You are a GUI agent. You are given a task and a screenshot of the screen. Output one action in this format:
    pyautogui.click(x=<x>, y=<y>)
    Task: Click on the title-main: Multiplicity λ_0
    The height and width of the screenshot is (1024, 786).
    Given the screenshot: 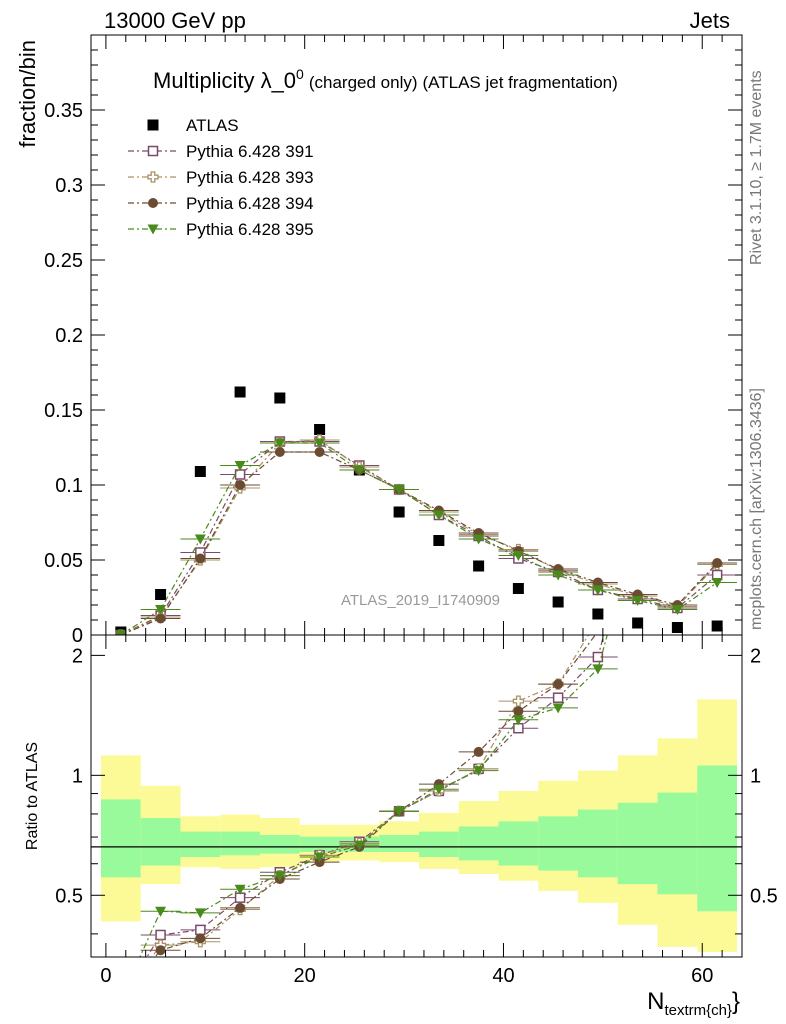 What is the action you would take?
    pyautogui.click(x=224, y=80)
    